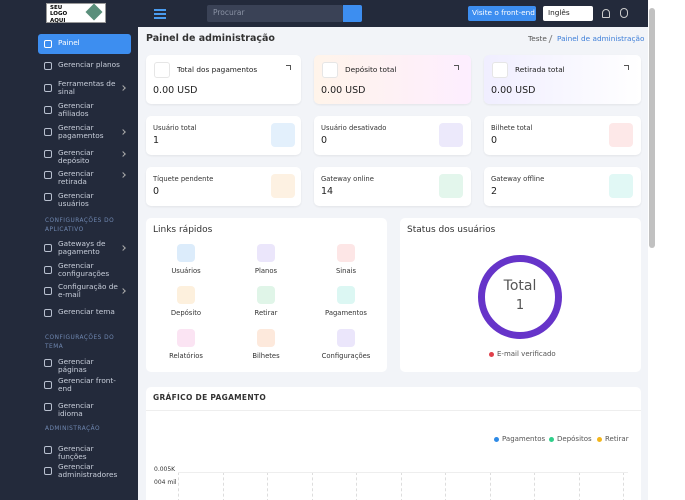 This screenshot has width=685, height=500. What do you see at coordinates (624, 13) in the screenshot?
I see `user-icon` at bounding box center [624, 13].